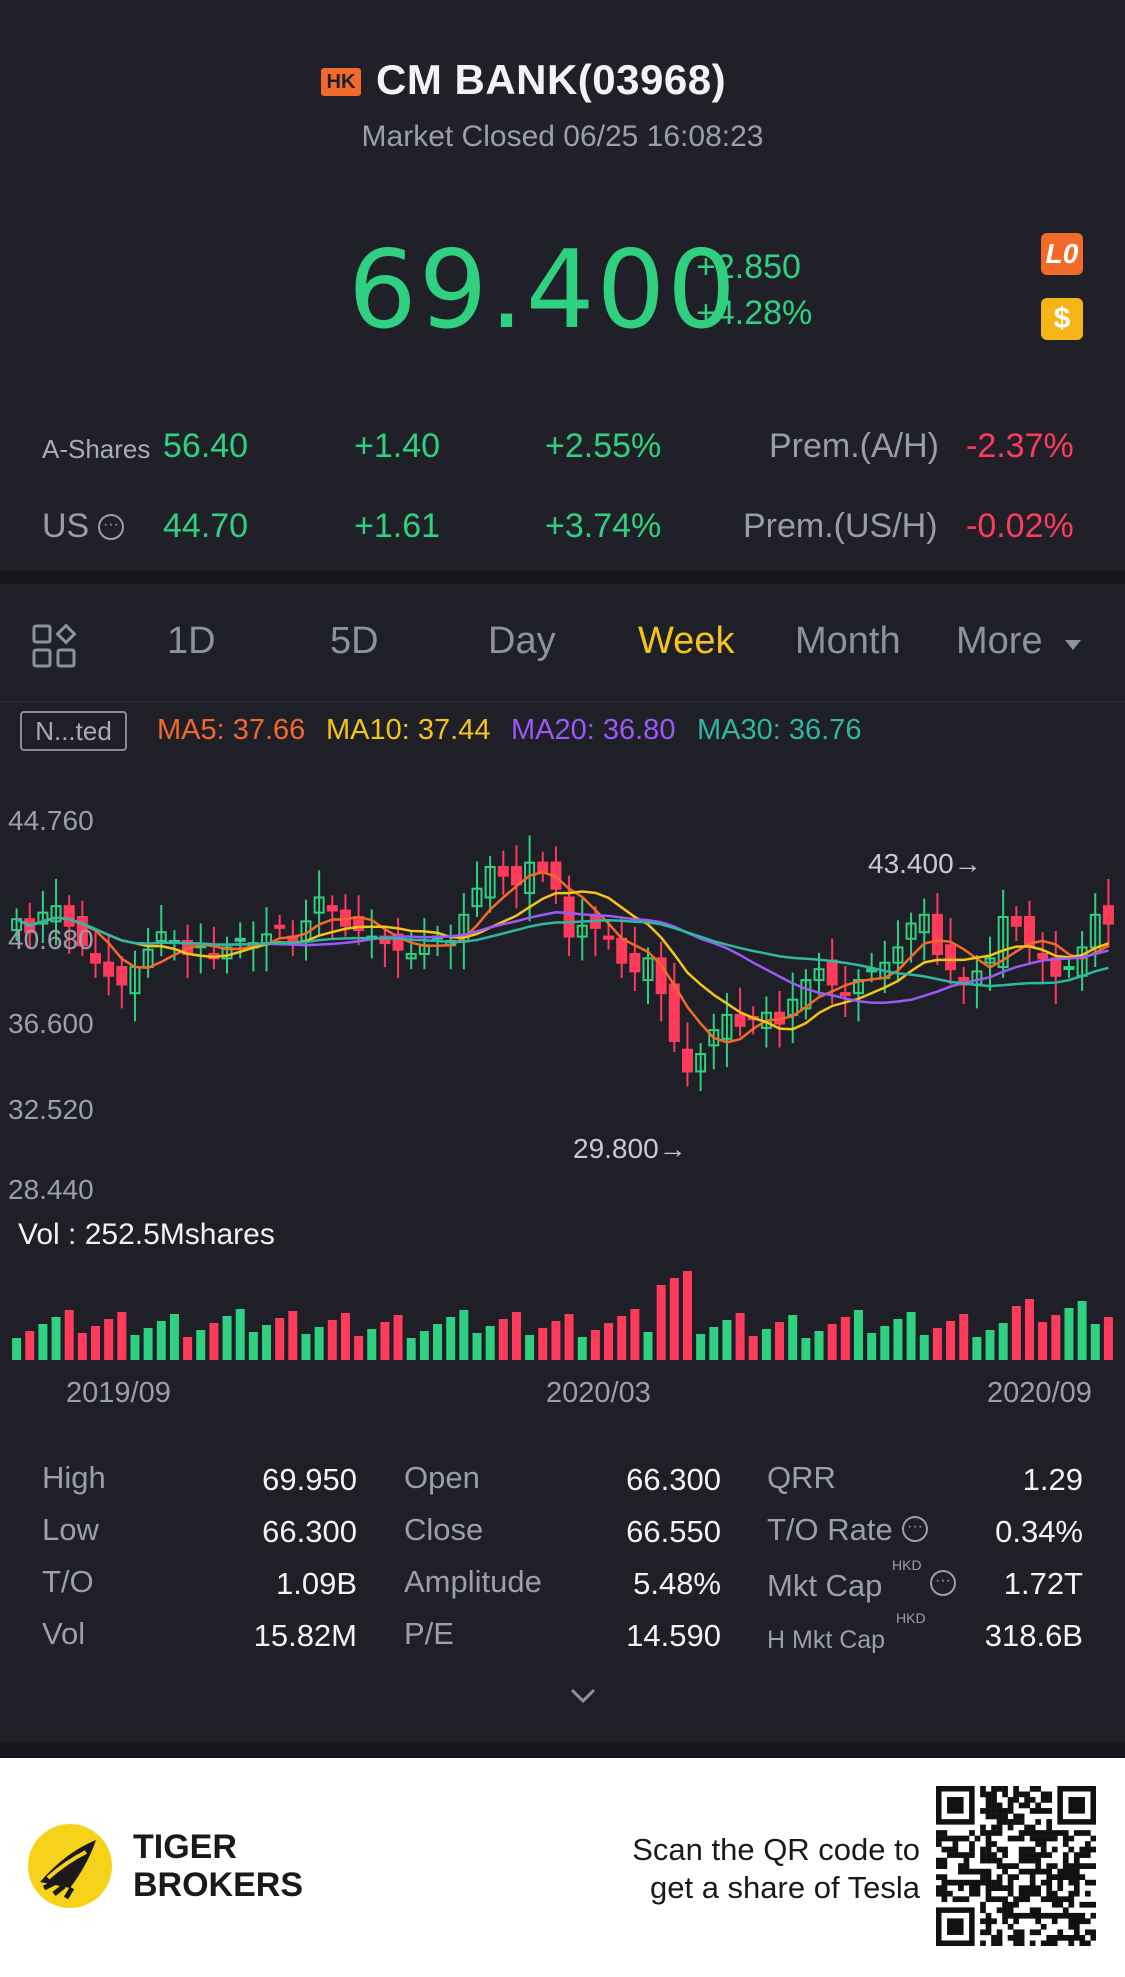  Describe the element at coordinates (54, 646) in the screenshot. I see `layout-grid-icon` at that location.